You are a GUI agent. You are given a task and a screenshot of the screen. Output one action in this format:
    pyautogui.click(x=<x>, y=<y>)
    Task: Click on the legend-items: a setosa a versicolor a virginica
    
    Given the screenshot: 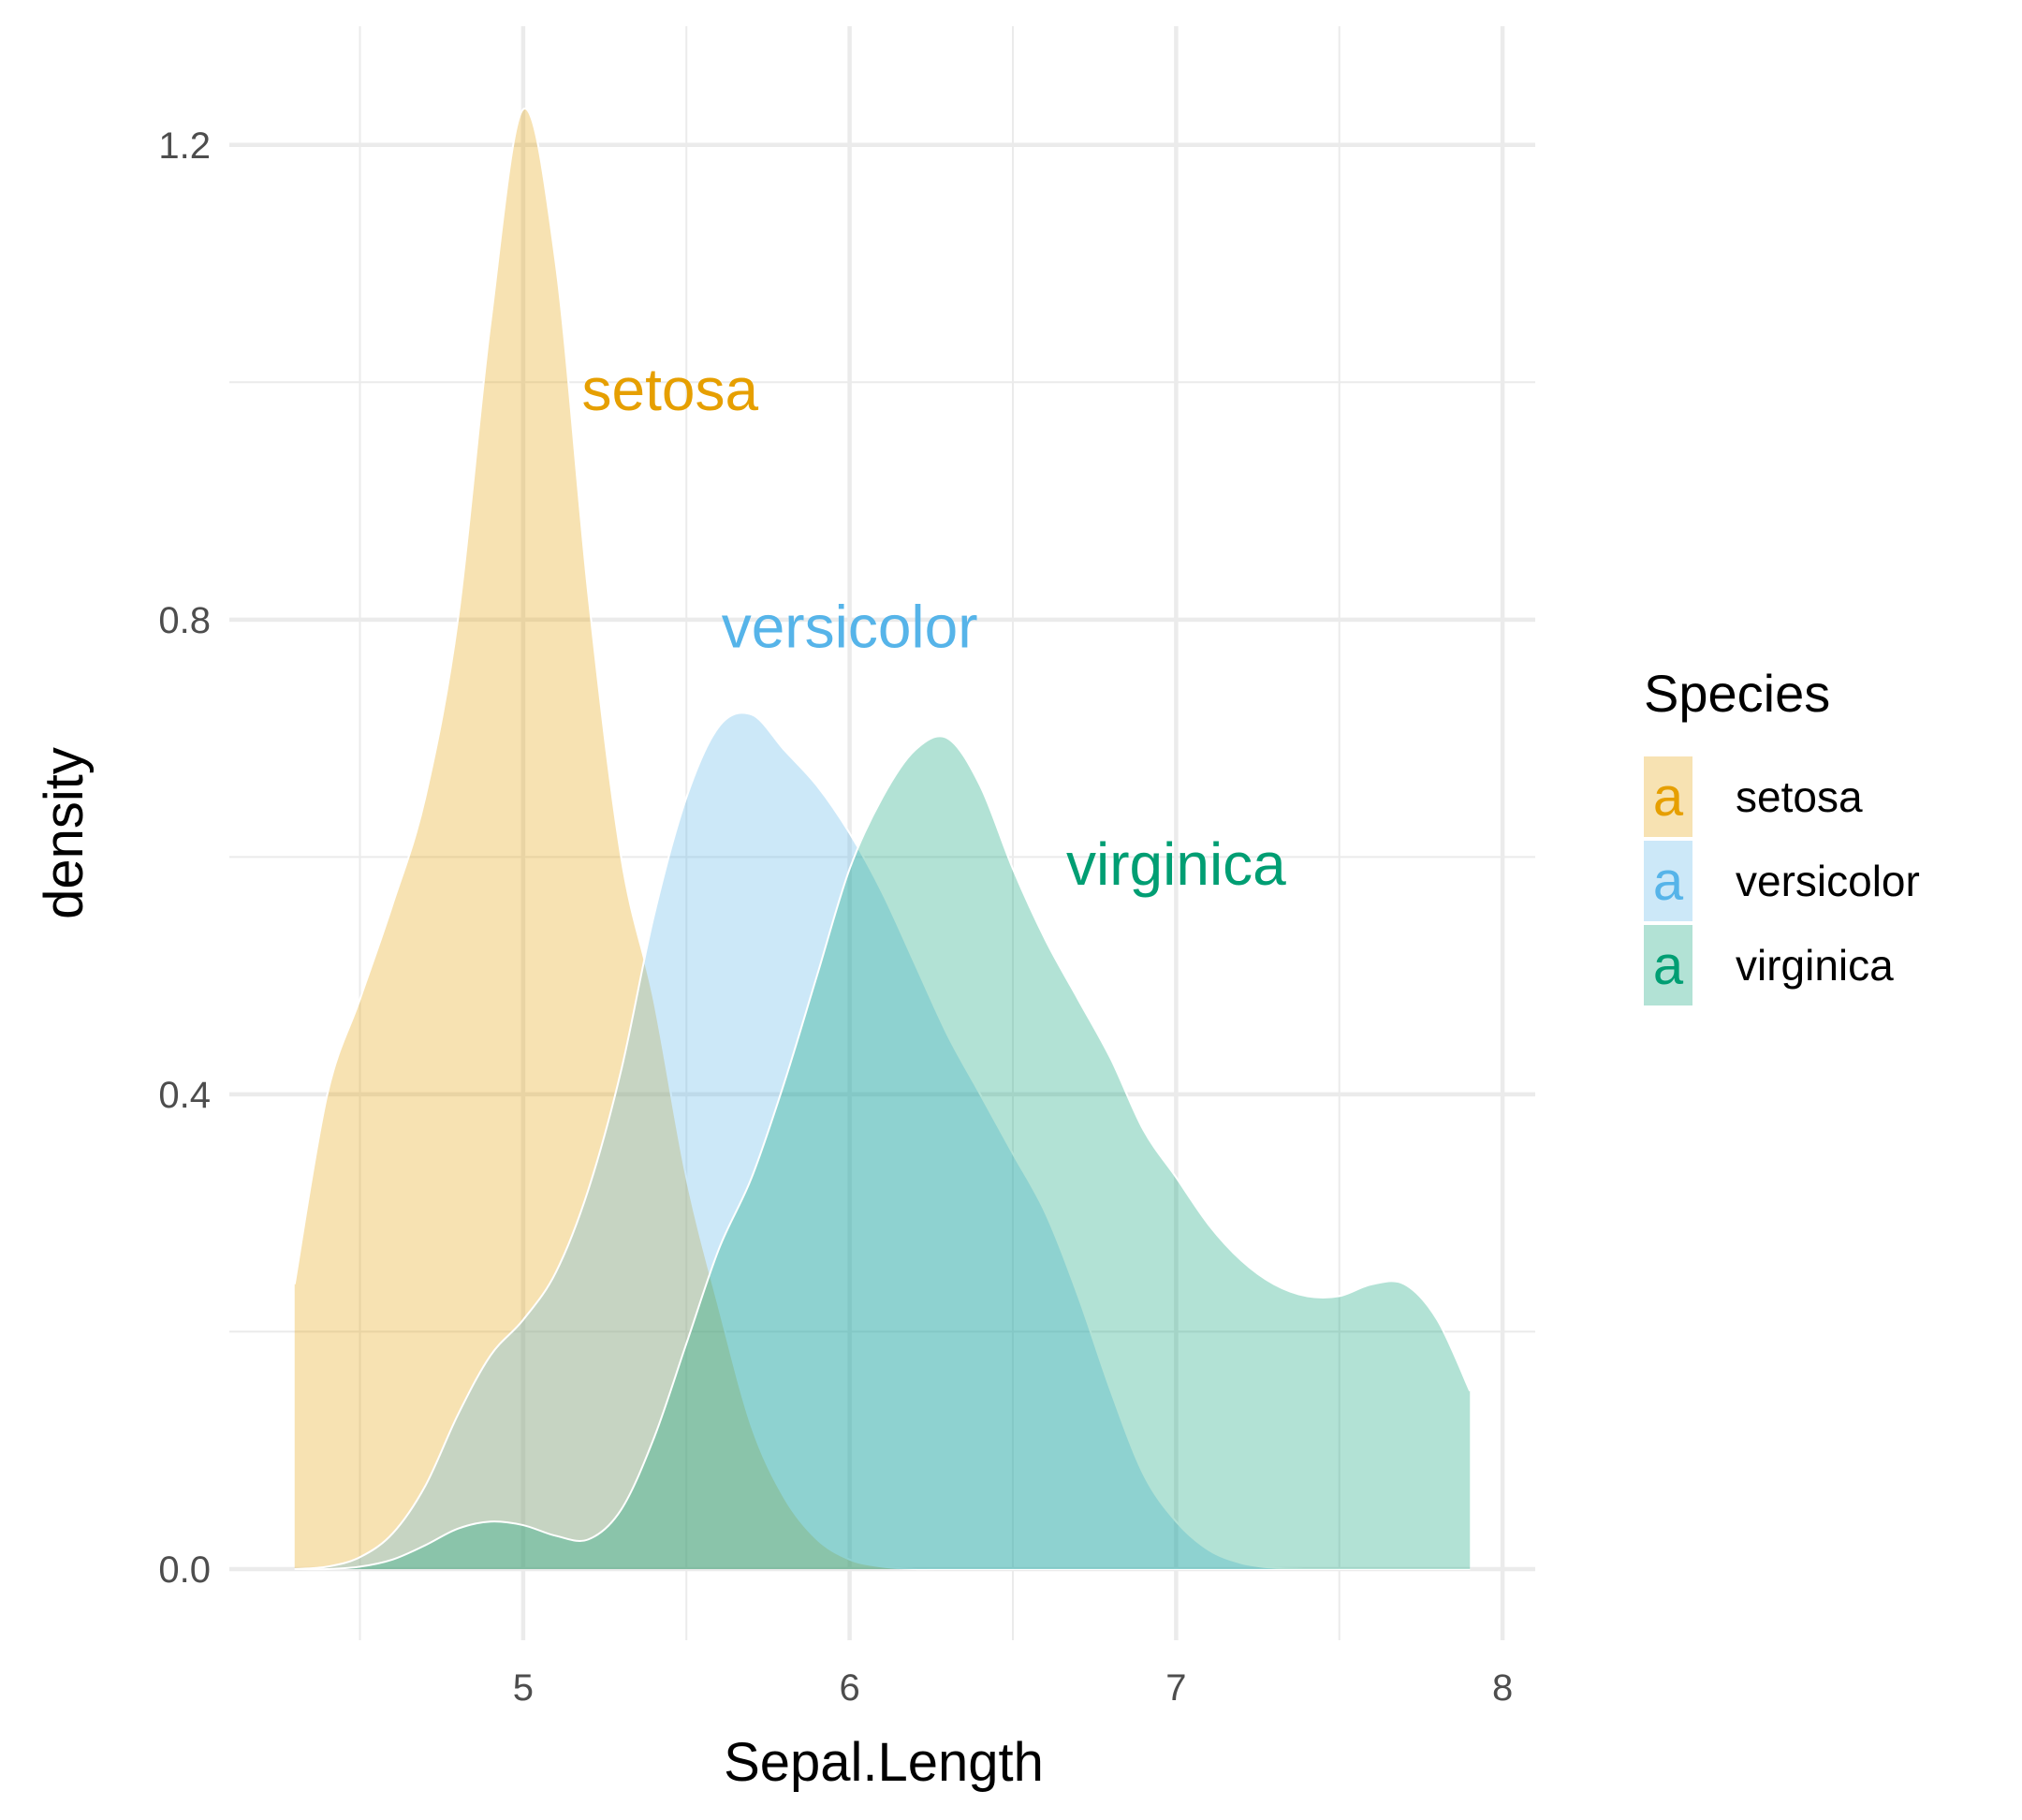 What is the action you would take?
    pyautogui.click(x=1782, y=880)
    